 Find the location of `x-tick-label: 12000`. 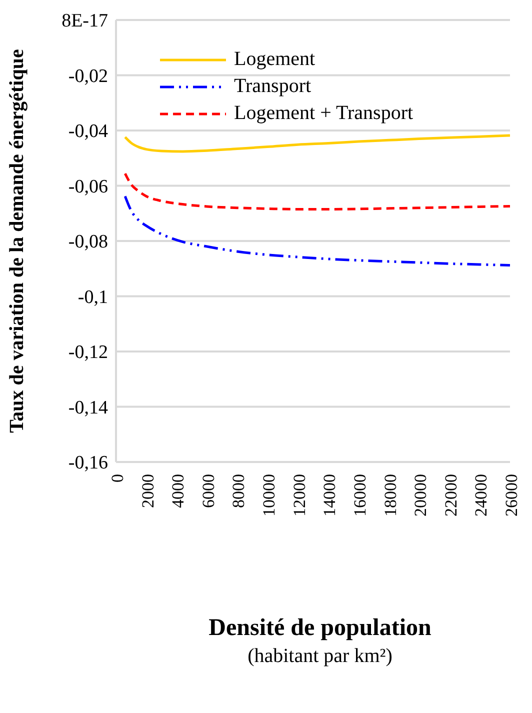

x-tick-label: 12000 is located at coordinates (299, 495).